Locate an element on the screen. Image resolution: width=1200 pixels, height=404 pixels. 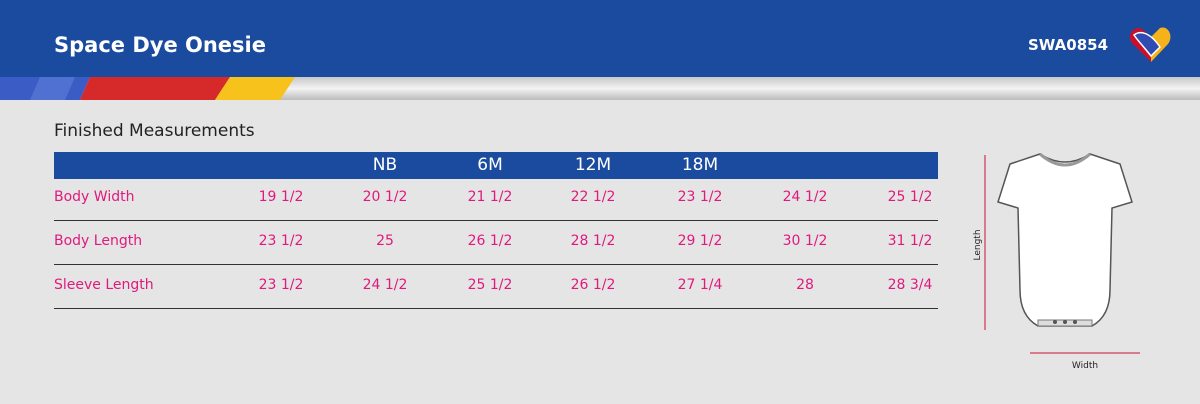
cell-value: 21 1/2 is located at coordinates (490, 197).